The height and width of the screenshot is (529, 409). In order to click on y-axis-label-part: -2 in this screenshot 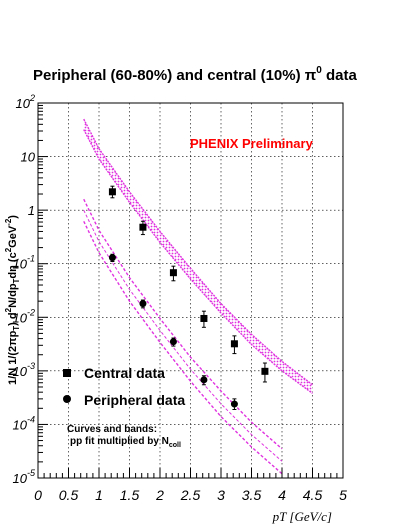, I will do `click(8, 222)`.